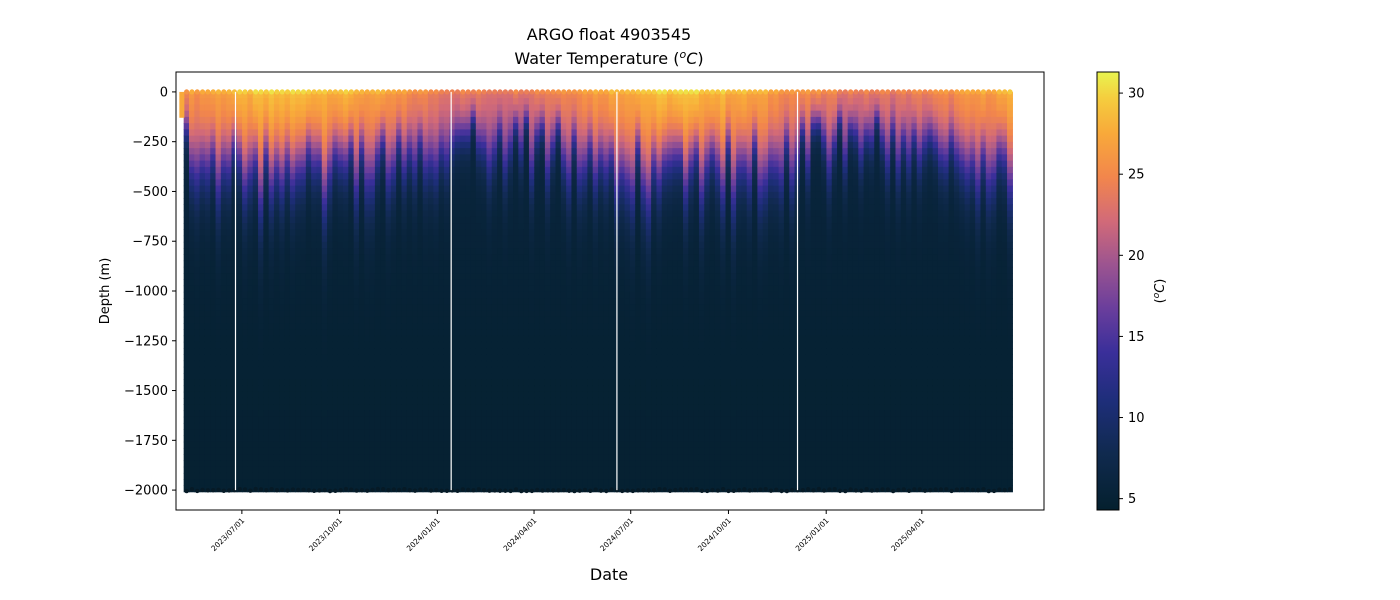 This screenshot has height=600, width=1400. What do you see at coordinates (351, 92) in the screenshot?
I see `surface-point` at bounding box center [351, 92].